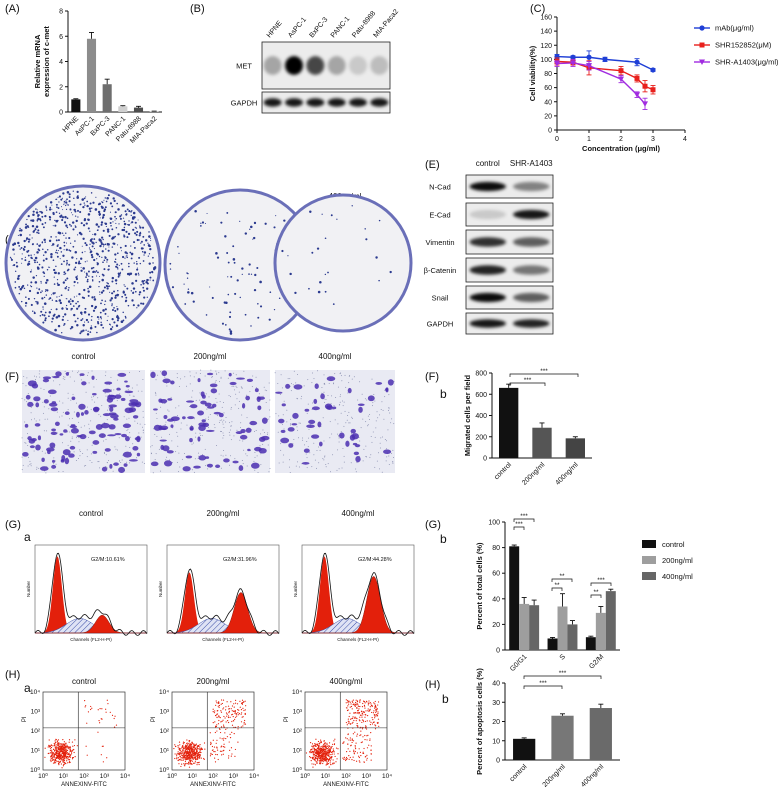  What do you see at coordinates (524, 749) in the screenshot?
I see `bar` at bounding box center [524, 749].